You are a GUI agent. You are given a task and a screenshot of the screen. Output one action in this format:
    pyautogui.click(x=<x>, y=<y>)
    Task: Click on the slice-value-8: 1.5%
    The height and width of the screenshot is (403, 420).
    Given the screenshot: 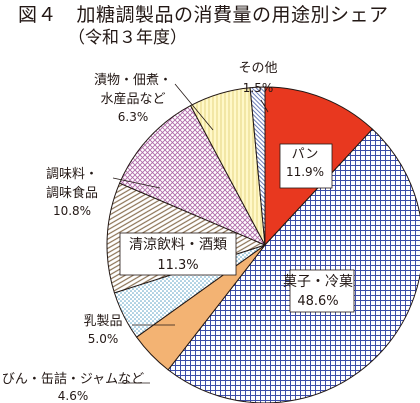 What is the action you would take?
    pyautogui.click(x=258, y=88)
    